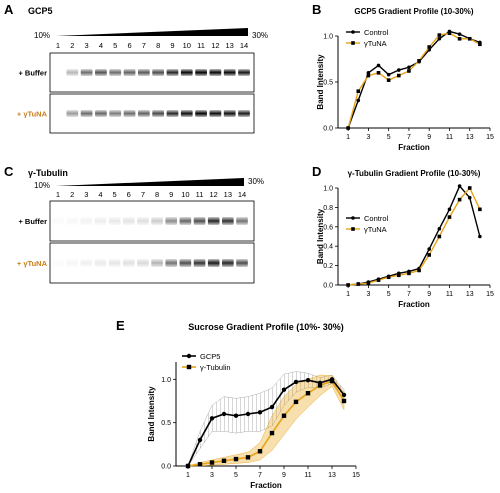 Image resolution: width=500 pixels, height=493 pixels. What do you see at coordinates (32, 221) in the screenshot?
I see `blot-row-label: + Buffer` at bounding box center [32, 221].